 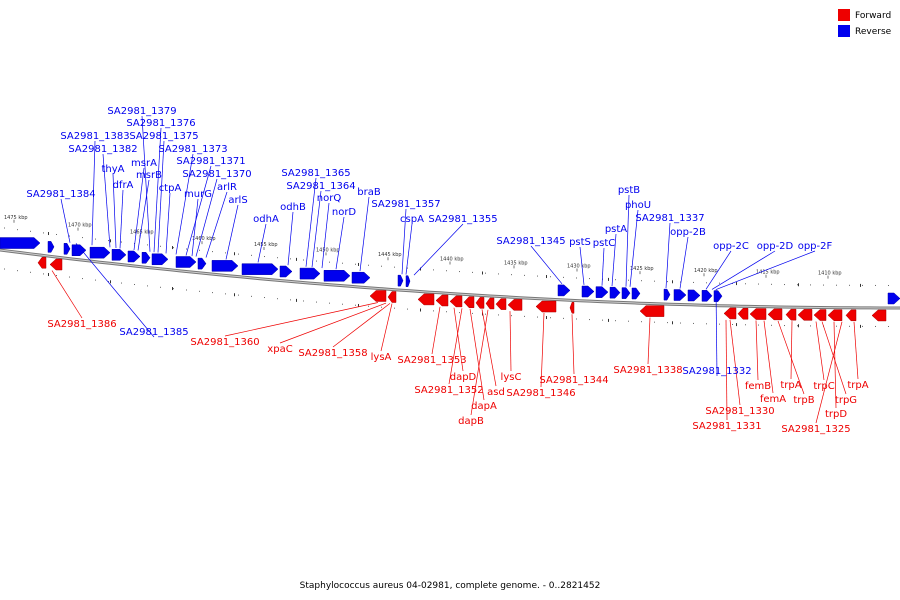 I want to click on forward-gene-label: trpA, so click(x=790, y=385).